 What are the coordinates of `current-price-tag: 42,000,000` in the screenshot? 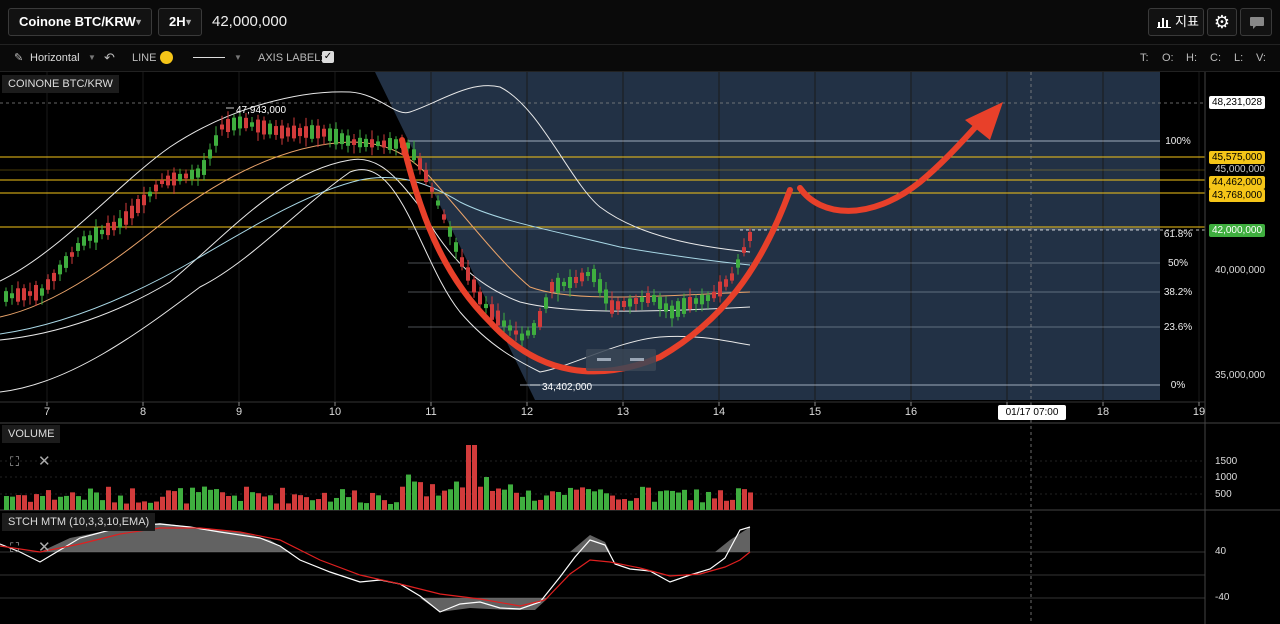 It's located at (1237, 230).